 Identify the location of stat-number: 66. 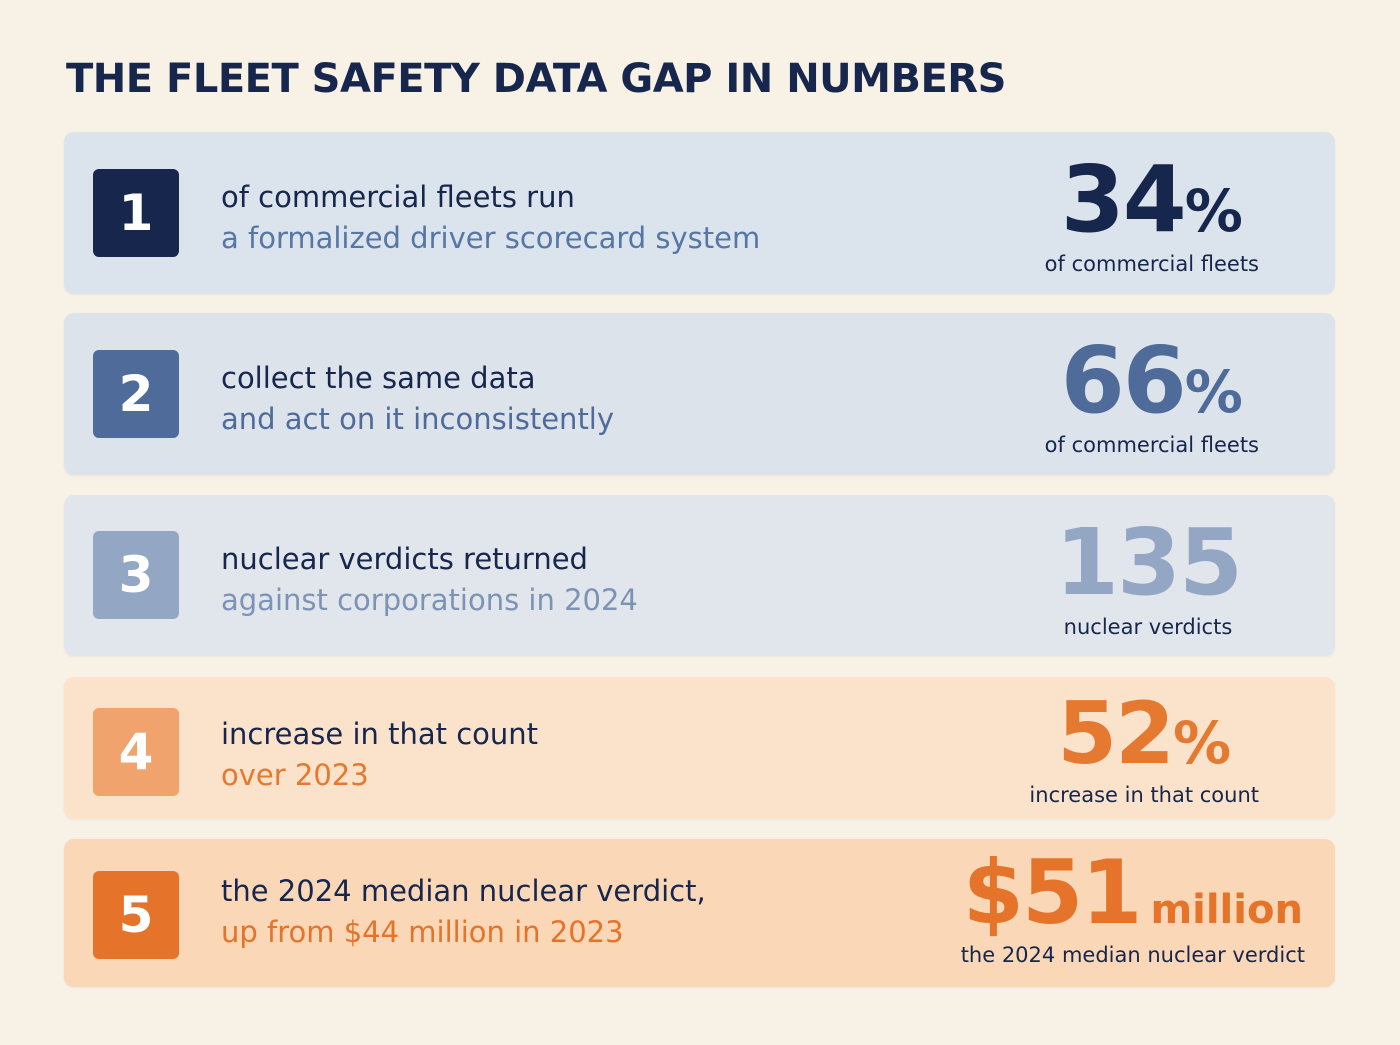
(1123, 380).